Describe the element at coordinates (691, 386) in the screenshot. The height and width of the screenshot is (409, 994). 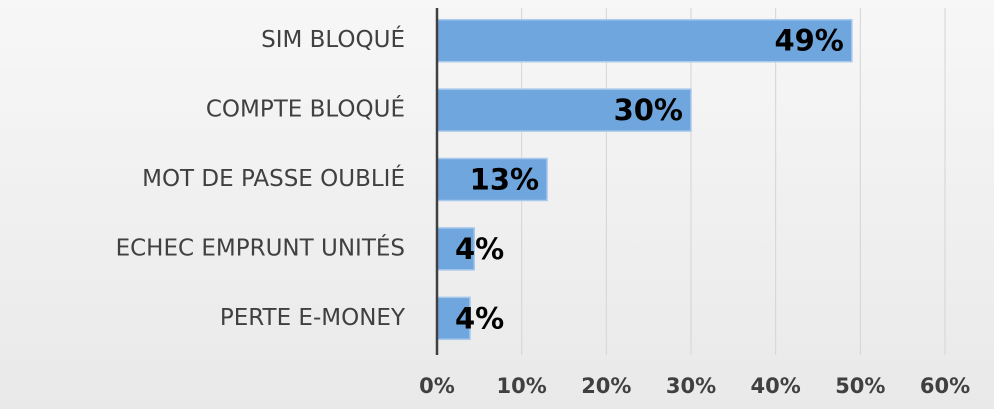
I see `x-tick-label: 30%` at that location.